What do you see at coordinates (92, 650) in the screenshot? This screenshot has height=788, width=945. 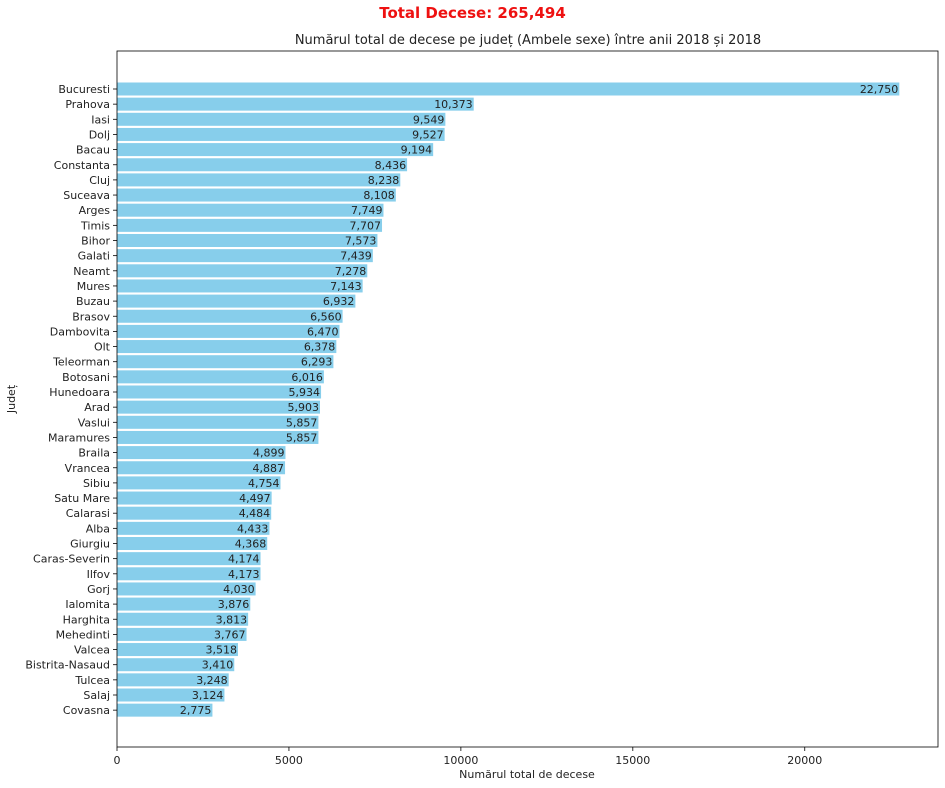 I see `y-tick-label: Valcea` at bounding box center [92, 650].